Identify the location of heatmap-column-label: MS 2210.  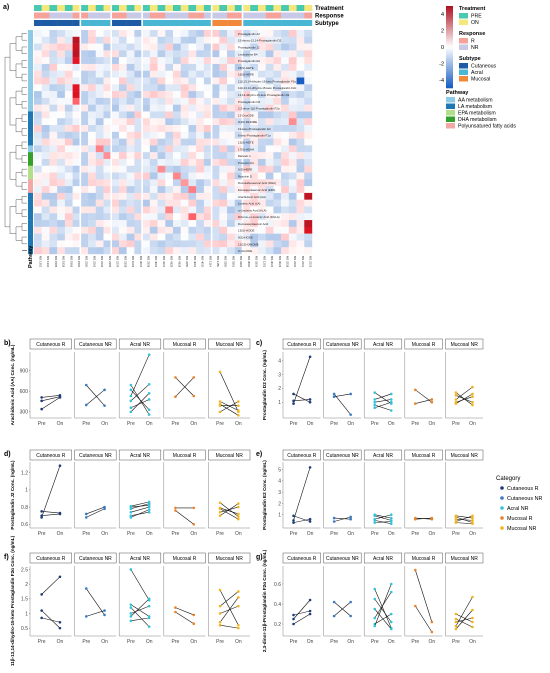
(295, 262).